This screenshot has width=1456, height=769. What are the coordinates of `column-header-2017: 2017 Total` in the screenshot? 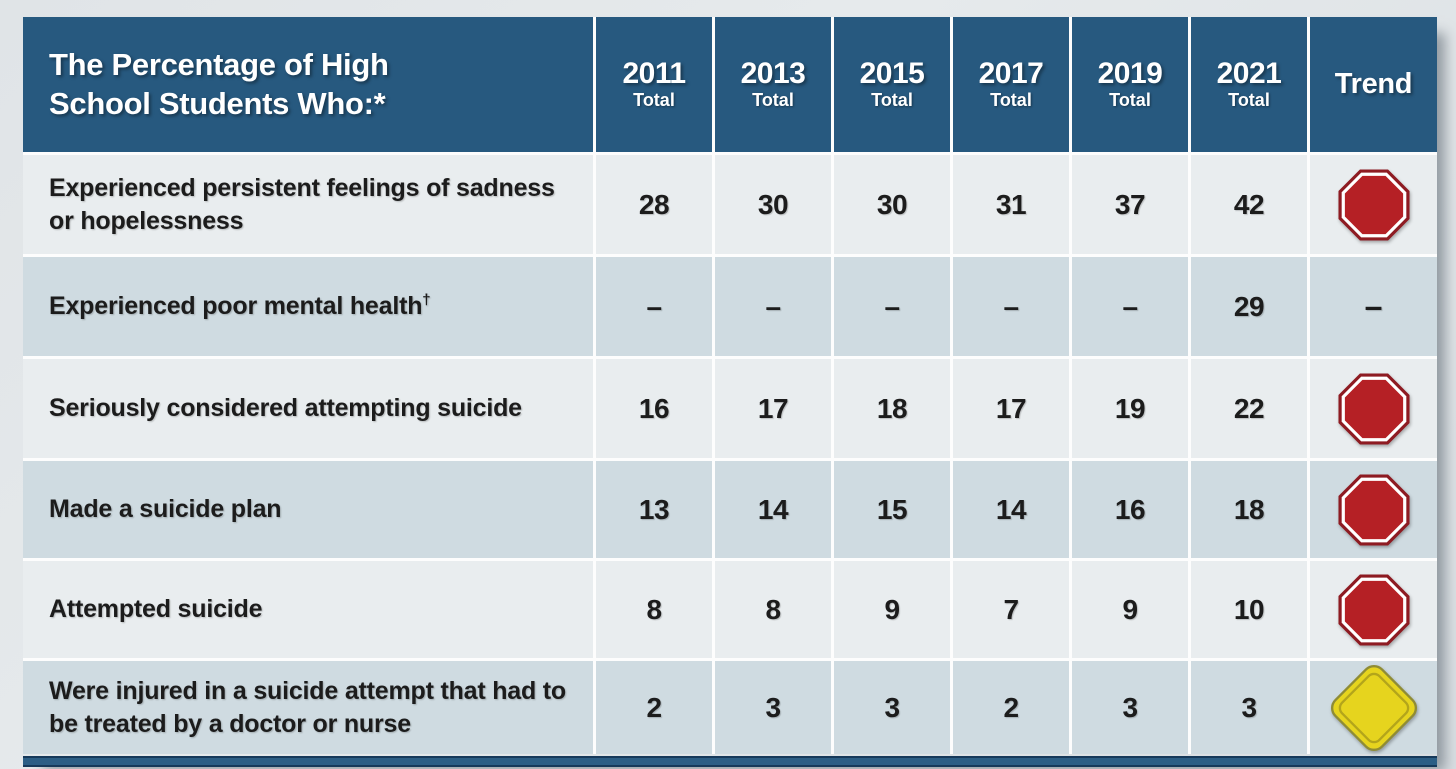 It's located at (1011, 84).